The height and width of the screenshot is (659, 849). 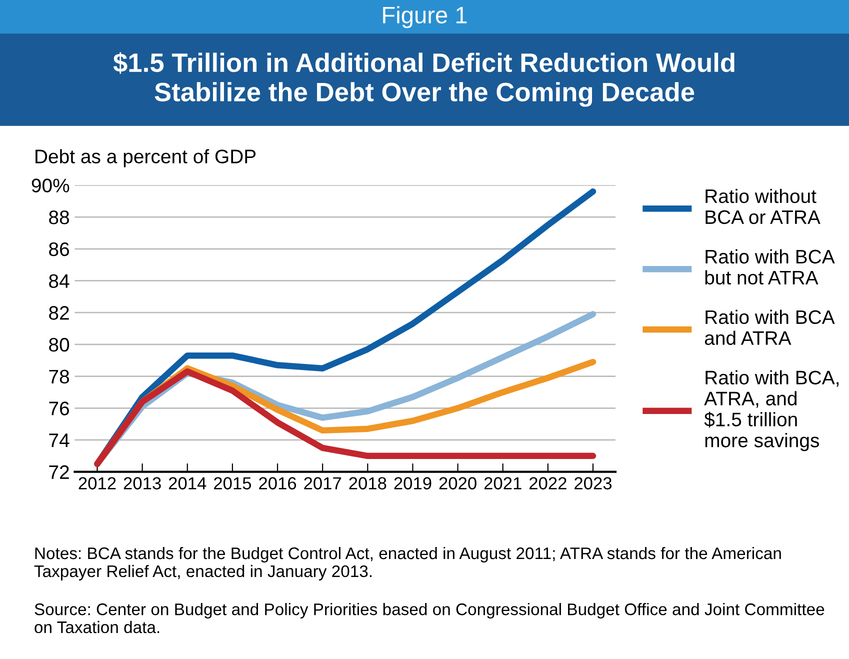 I want to click on x-tick-label: 2013, so click(x=142, y=483).